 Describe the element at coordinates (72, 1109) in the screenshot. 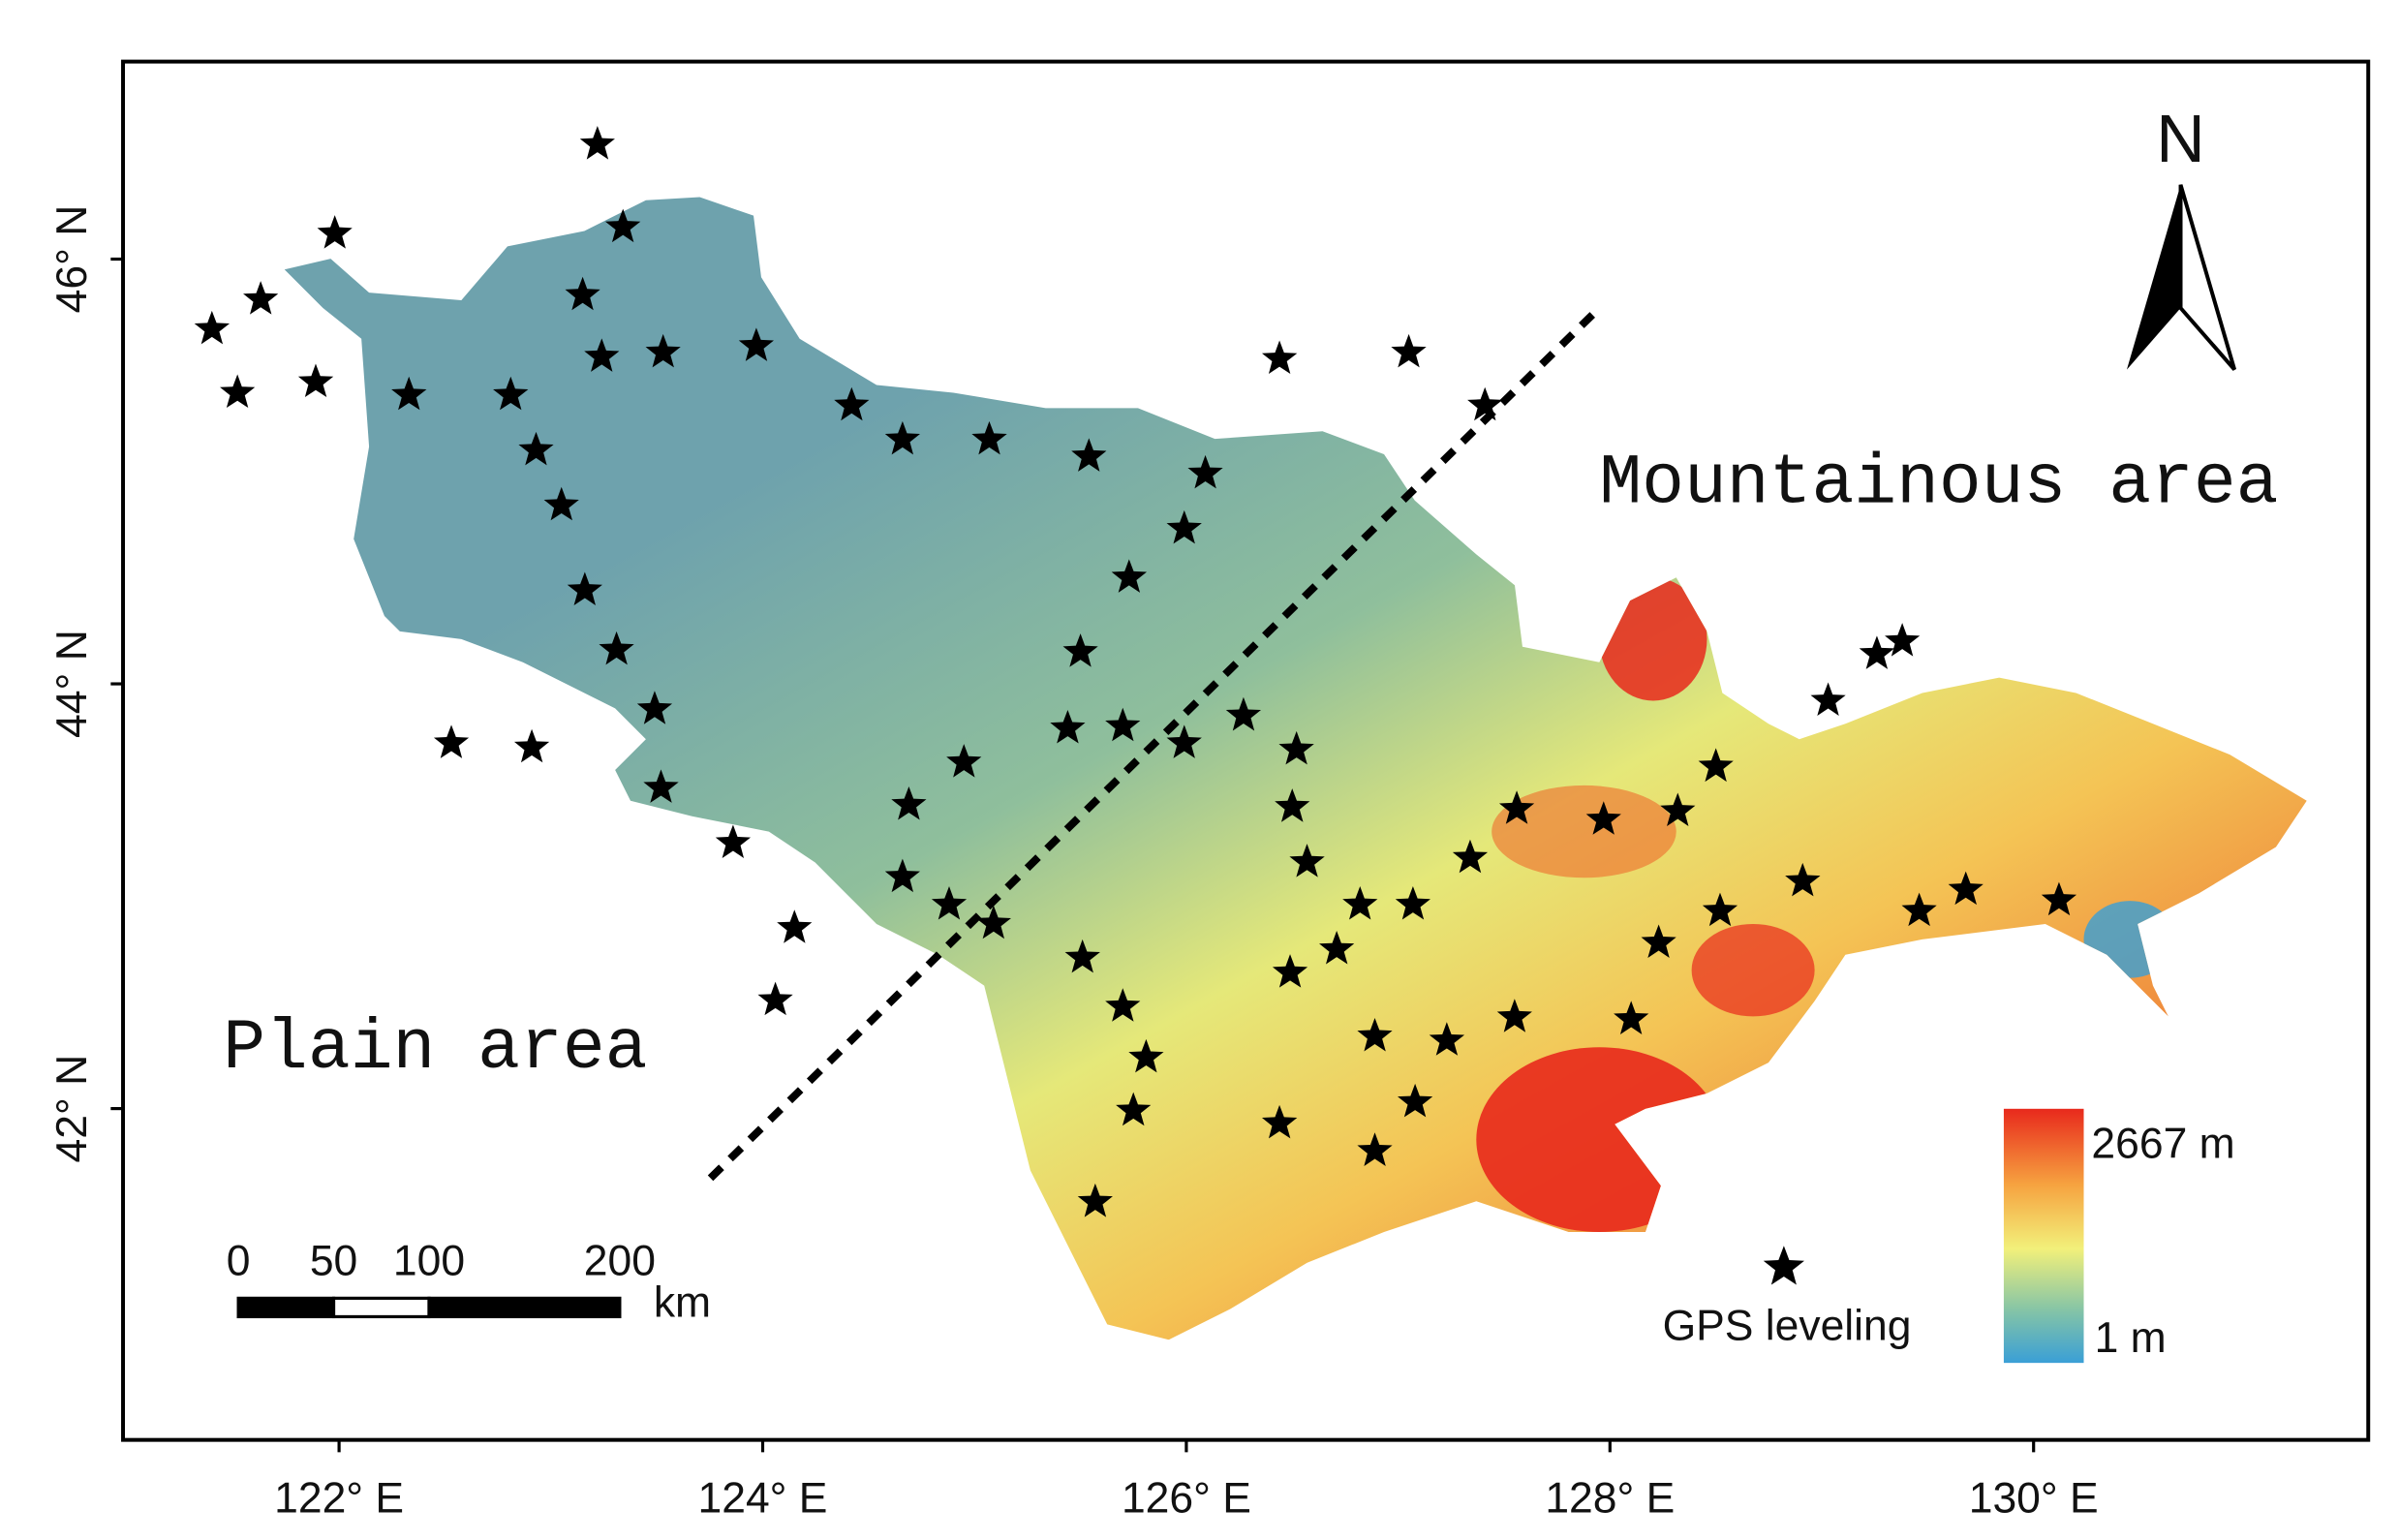

I see `y-tick-label: 42° N` at that location.